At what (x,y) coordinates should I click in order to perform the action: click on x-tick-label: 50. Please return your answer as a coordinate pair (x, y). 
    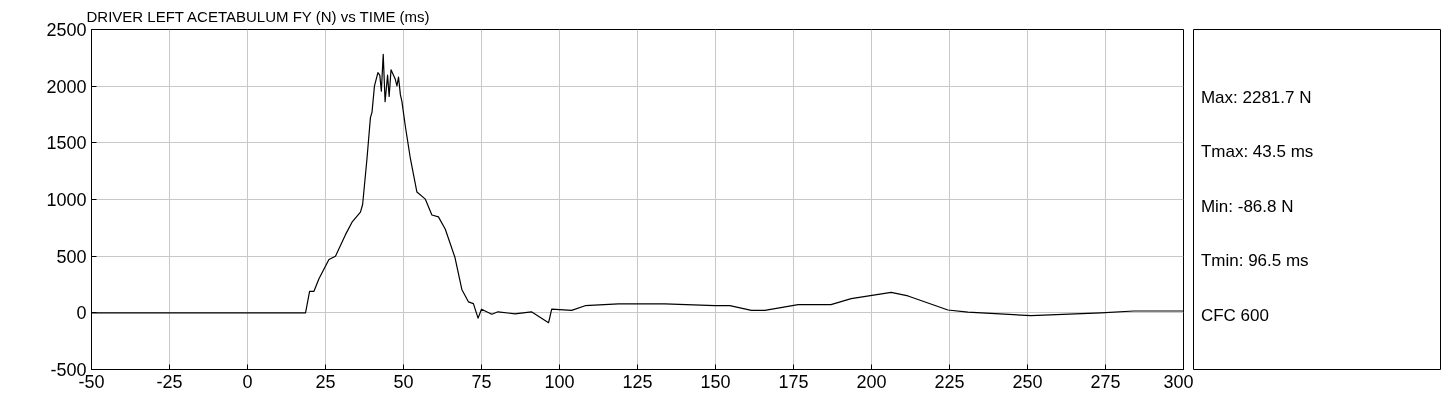
    Looking at the image, I should click on (403, 381).